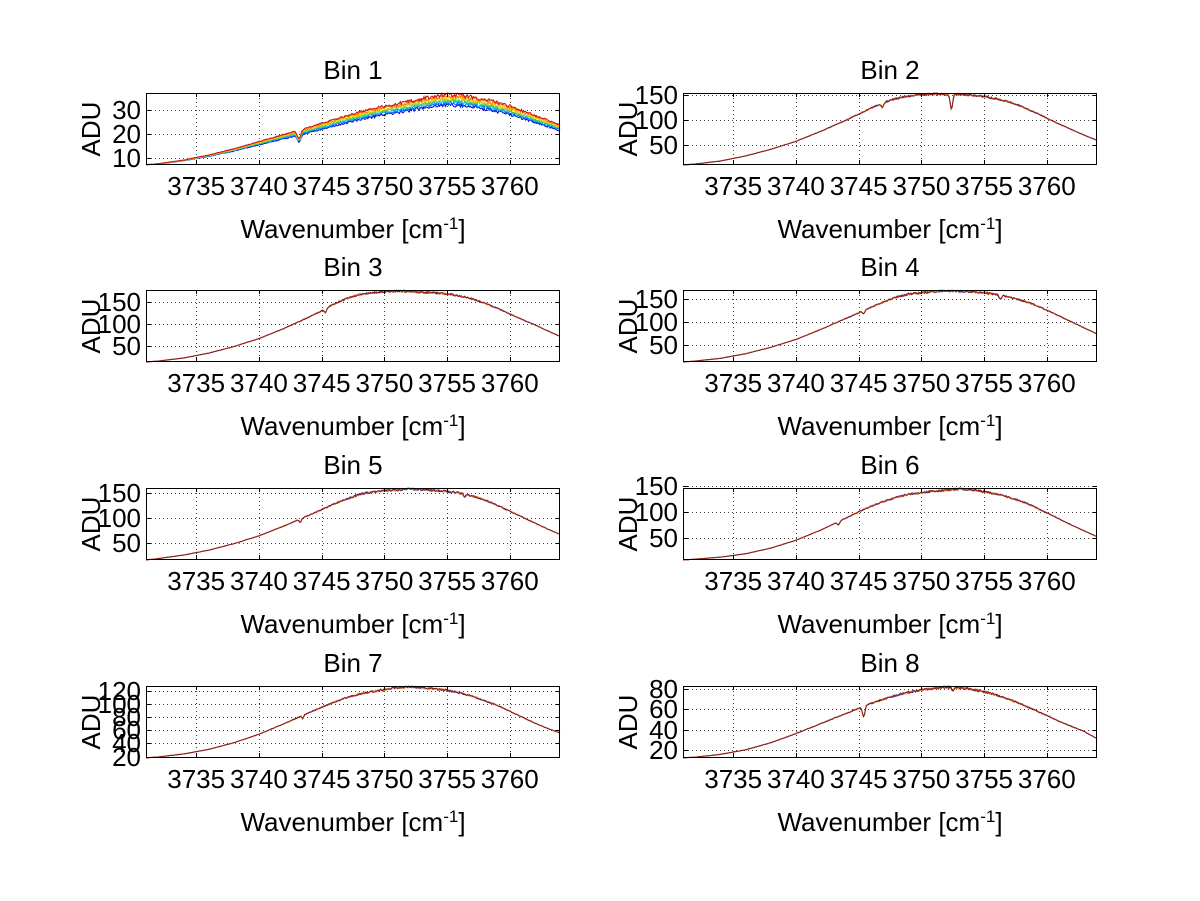 The width and height of the screenshot is (1200, 901). Describe the element at coordinates (890, 663) in the screenshot. I see `subplot-title: Bin 8` at that location.